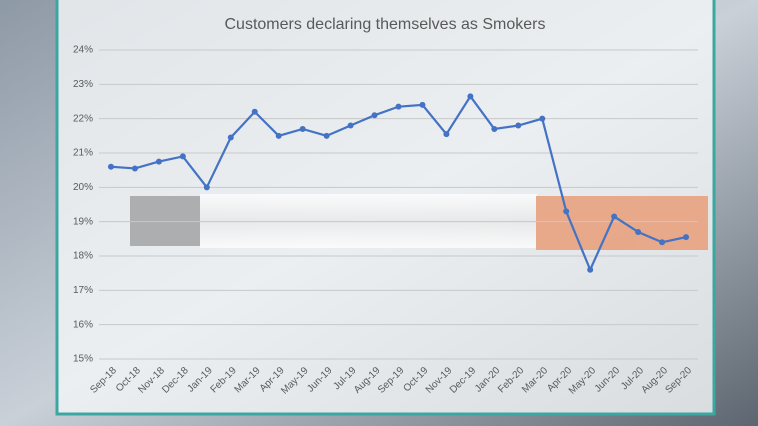  Describe the element at coordinates (622, 223) in the screenshot. I see `cigarette-filter` at that location.